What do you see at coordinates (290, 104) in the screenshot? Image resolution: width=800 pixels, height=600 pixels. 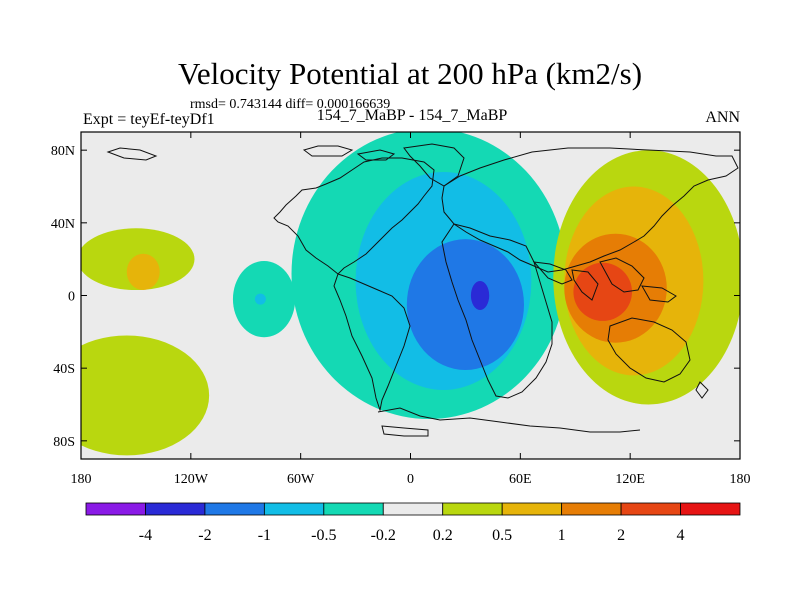 I see `stats-text: rmsd= 0.743144 diff= 0.000166639` at bounding box center [290, 104].